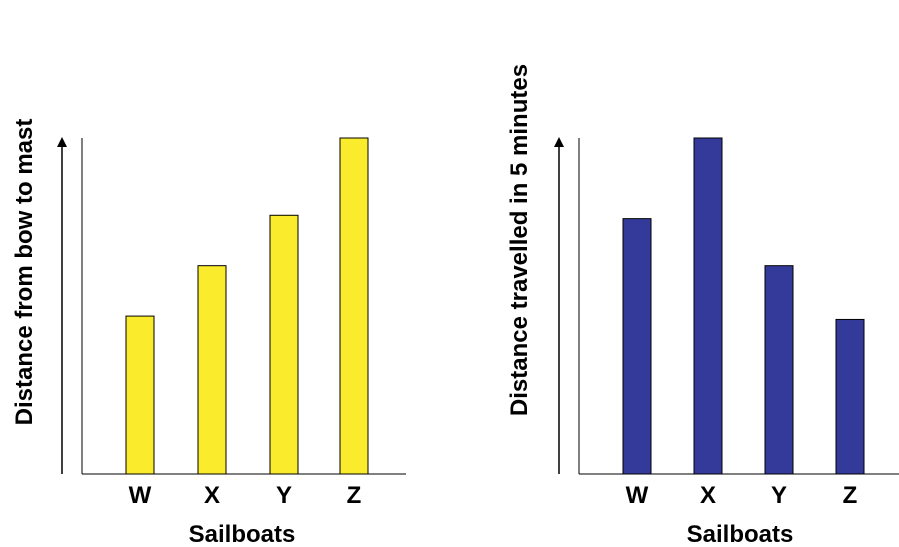 The image size is (899, 547). I want to click on chart-2-x-tick-label-z: Z, so click(850, 495).